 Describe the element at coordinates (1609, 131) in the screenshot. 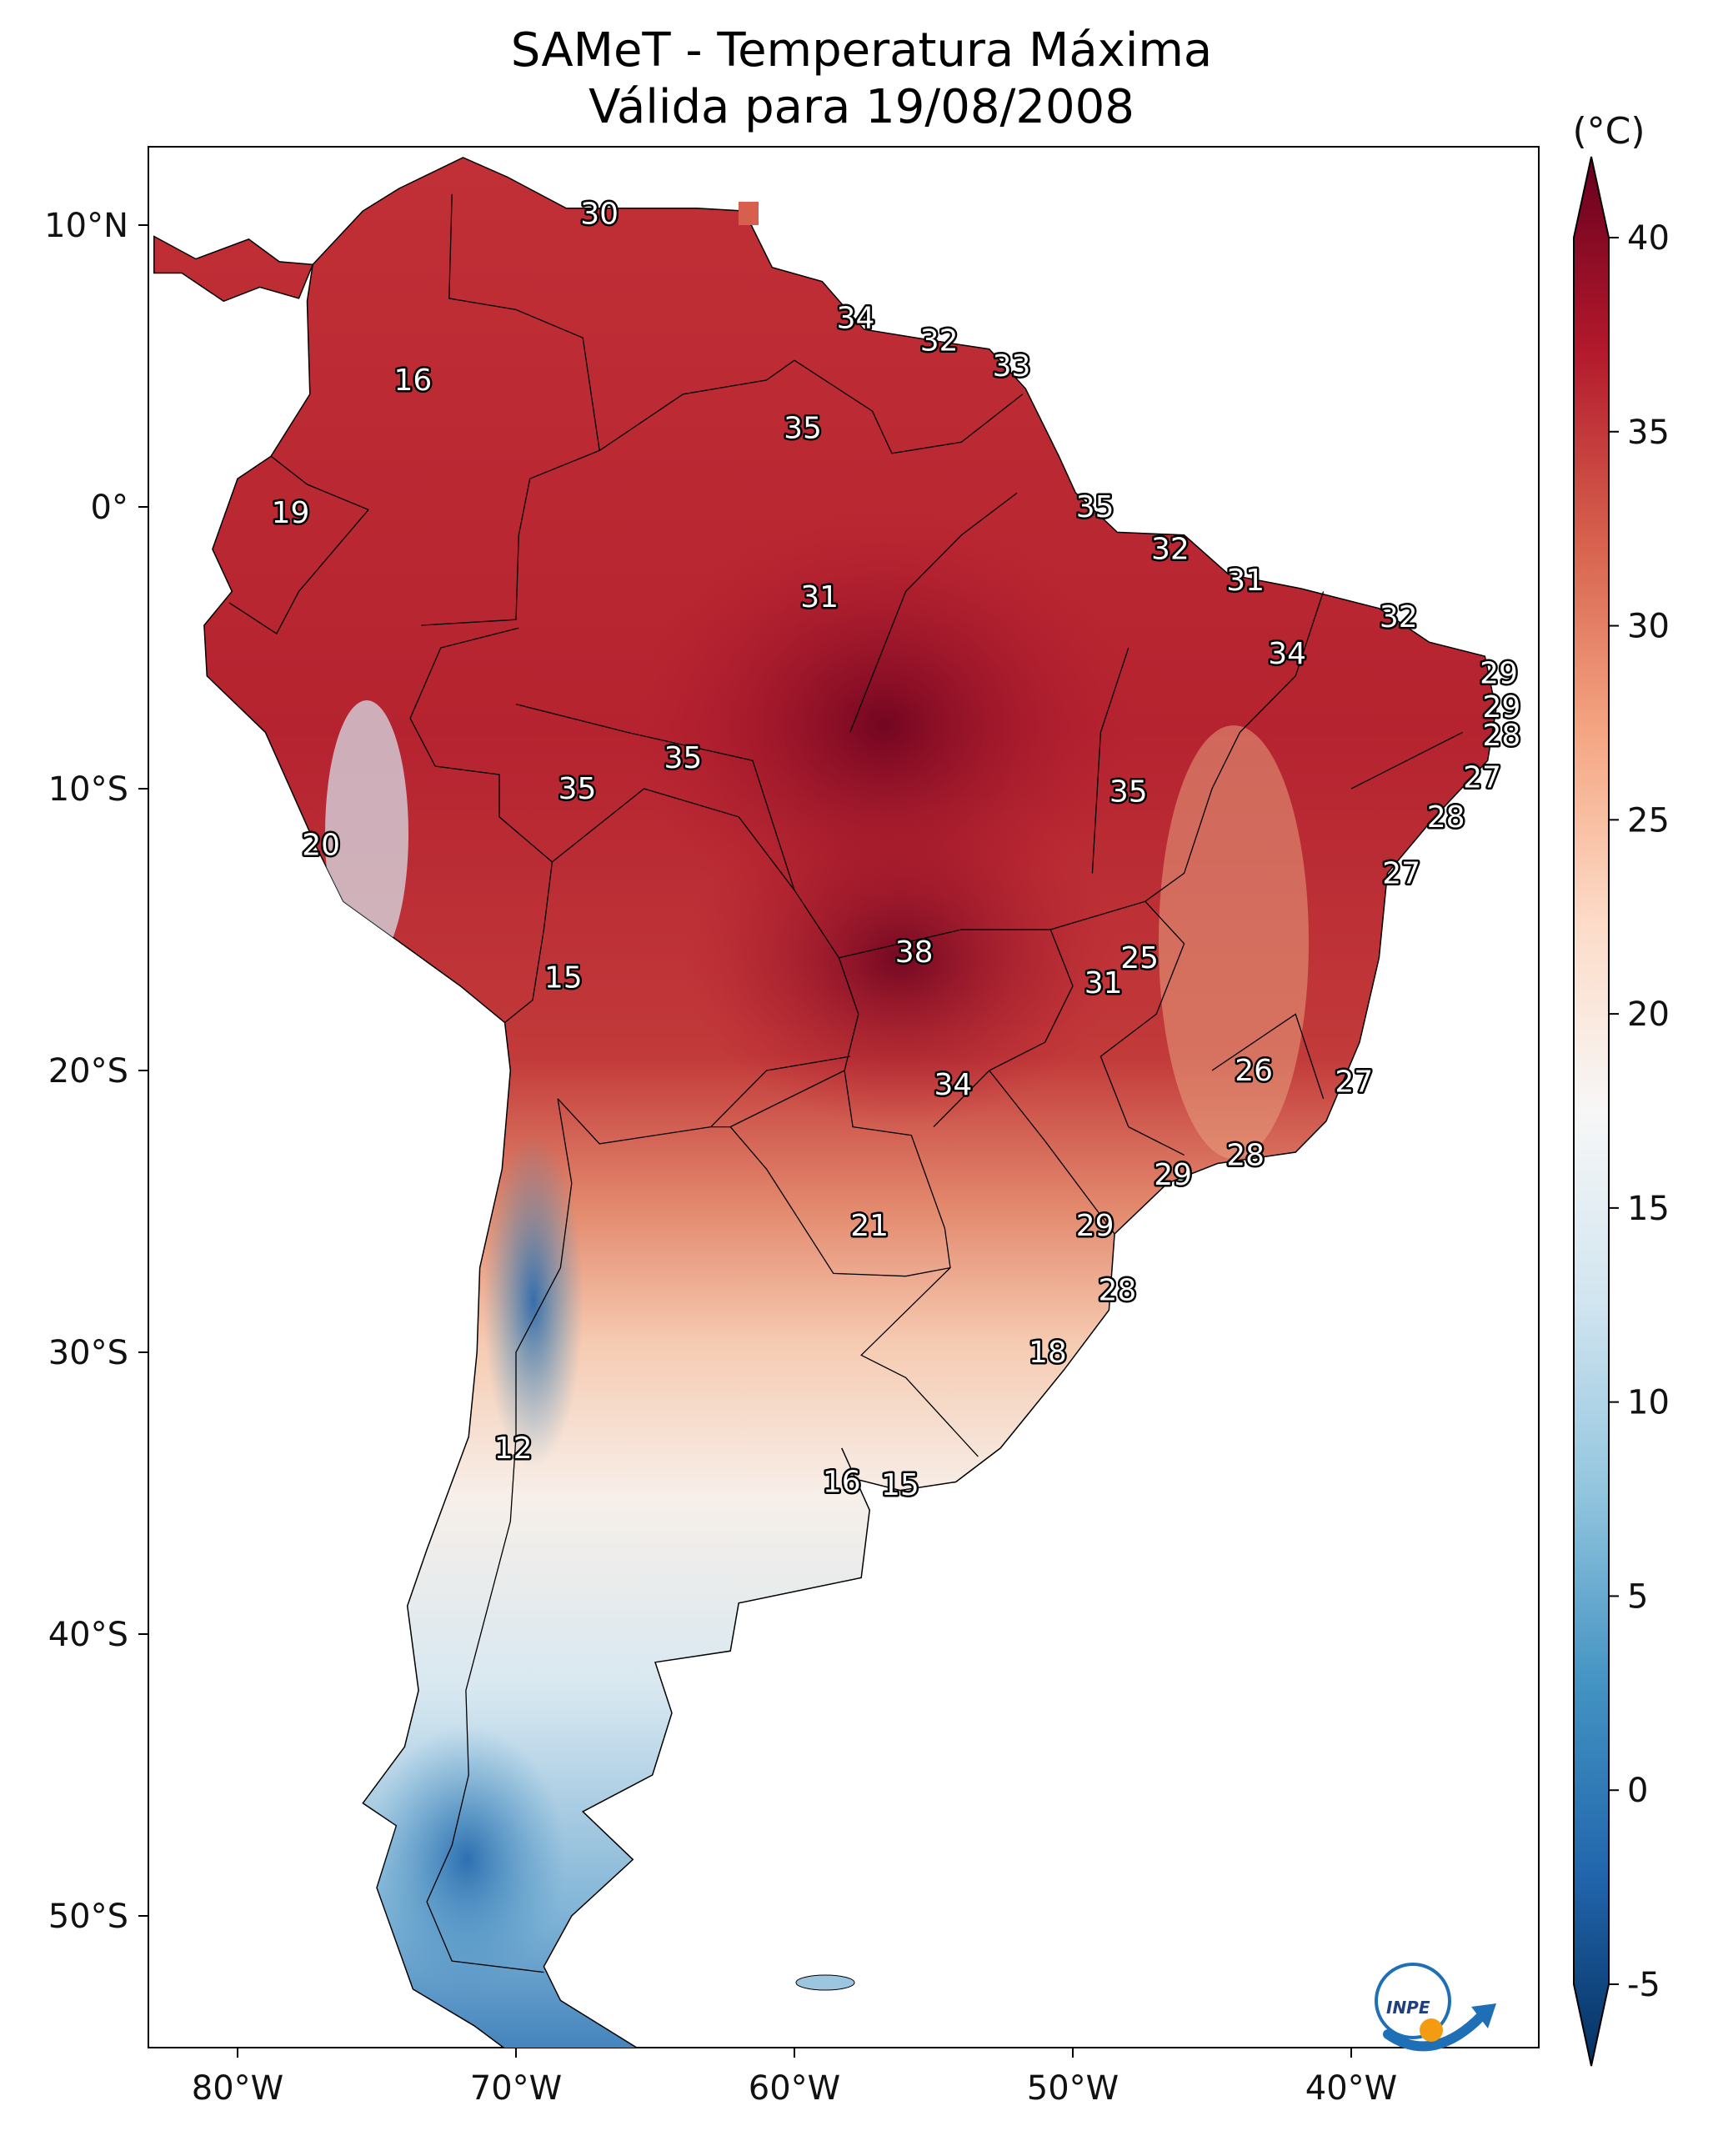

I see `colorbar-unit: (°C)` at that location.